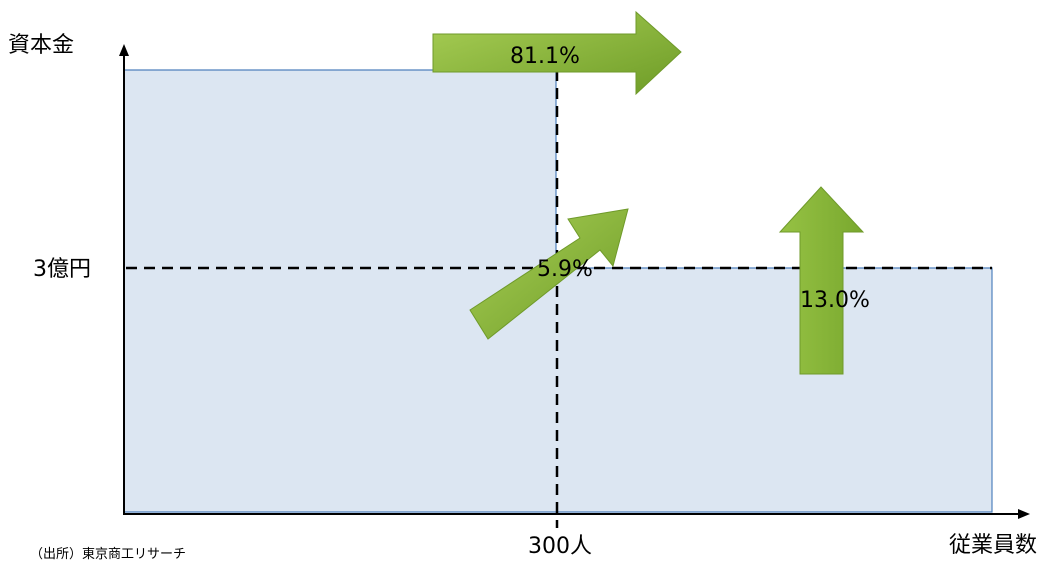 The height and width of the screenshot is (562, 1043). Describe the element at coordinates (108, 554) in the screenshot. I see `source-note: （出所）東京商工リサーチ` at that location.